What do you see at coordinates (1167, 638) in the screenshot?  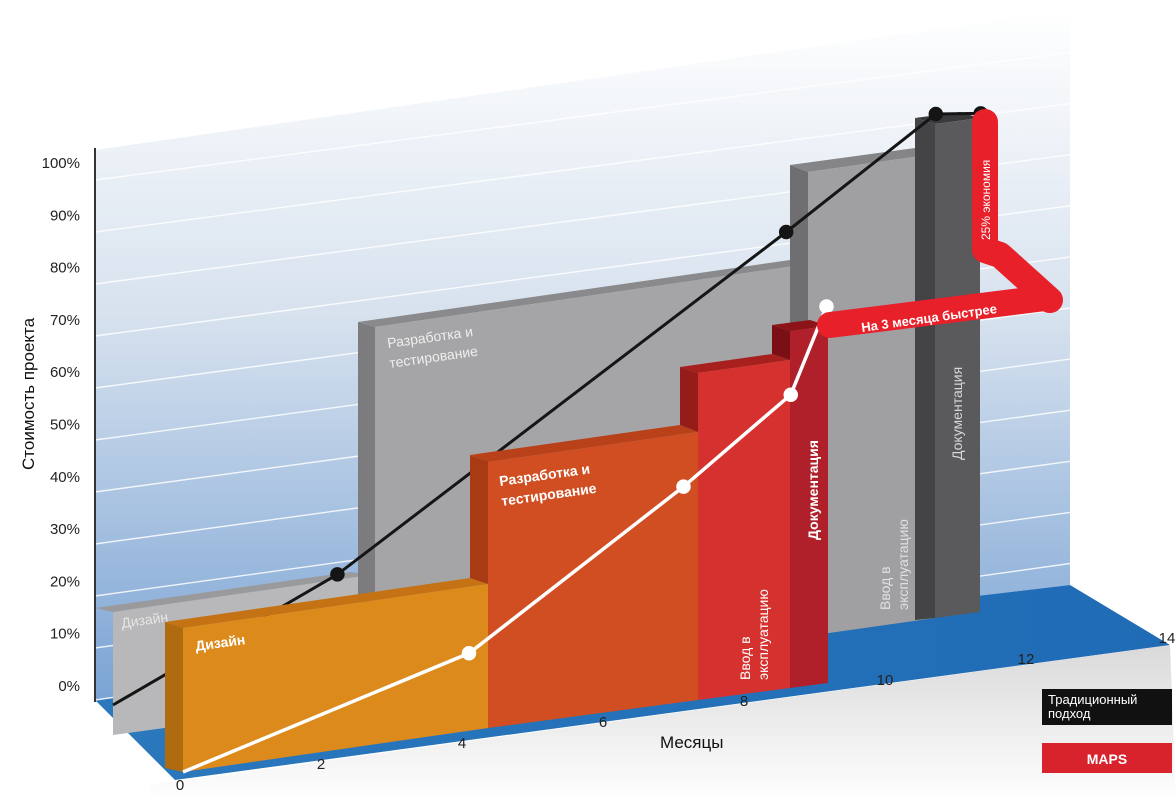 I see `x-tick-label: 14` at bounding box center [1167, 638].